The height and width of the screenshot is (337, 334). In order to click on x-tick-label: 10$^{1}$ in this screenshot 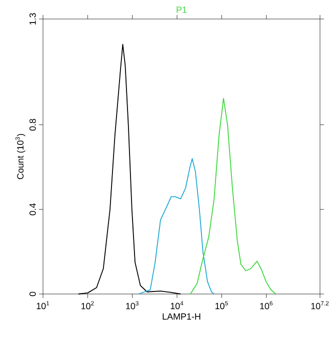, I will do `click(43, 305)`.